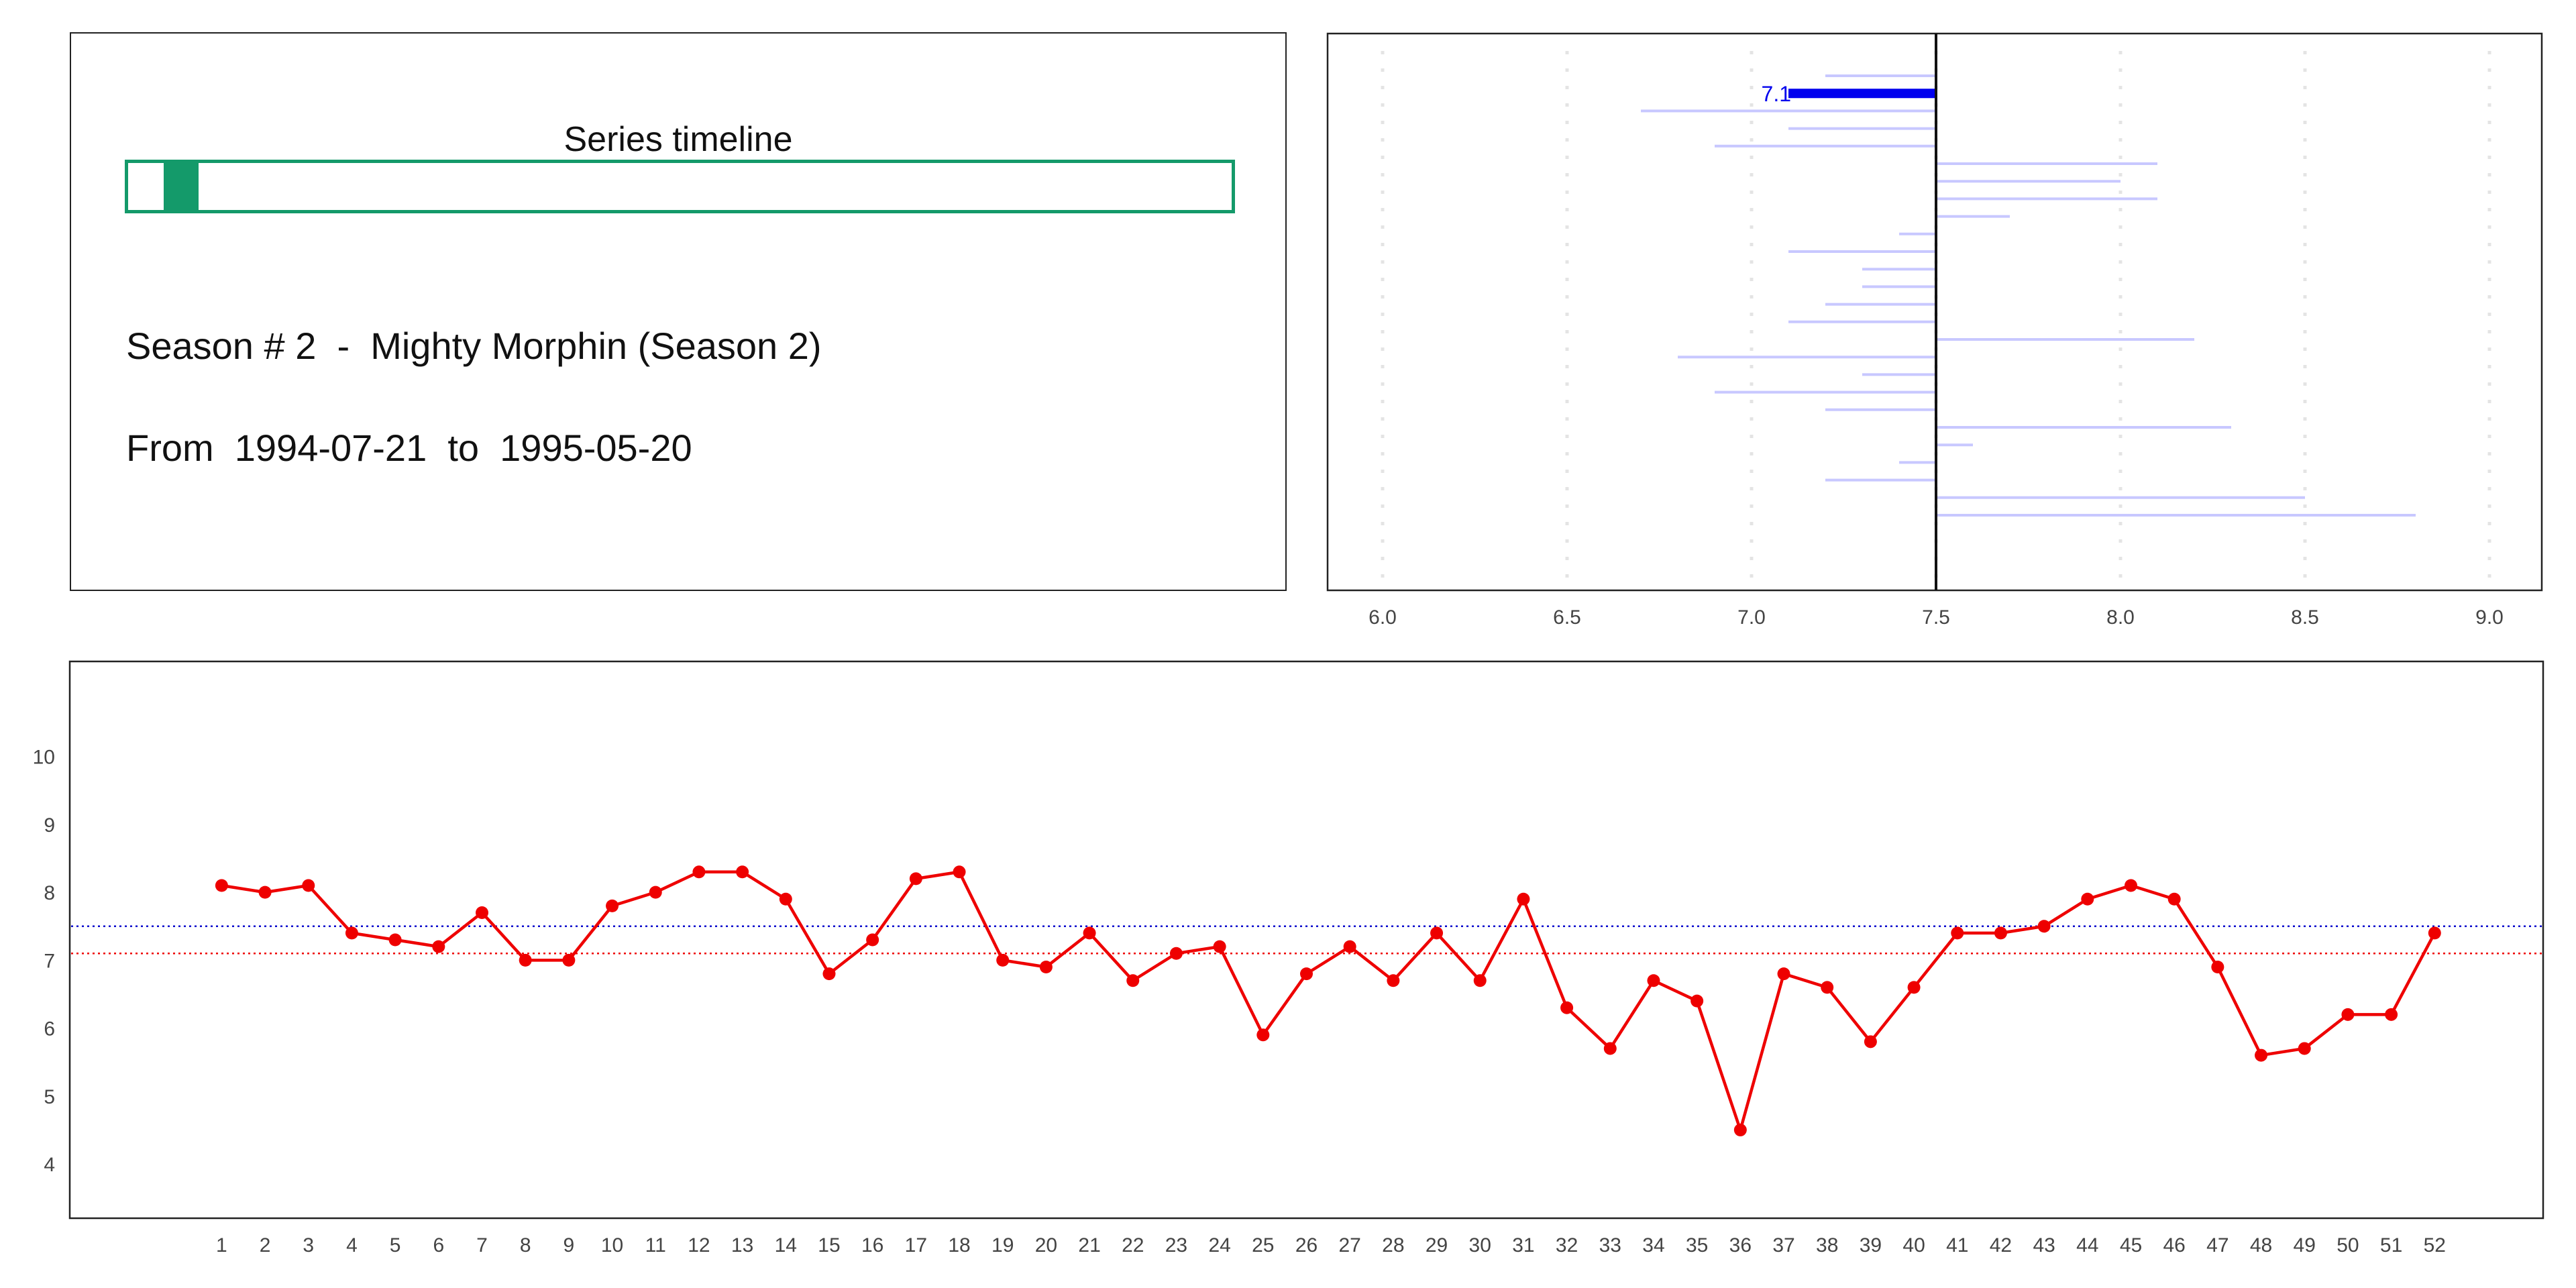  I want to click on line-chart-x-tick-label: 51, so click(2391, 1245).